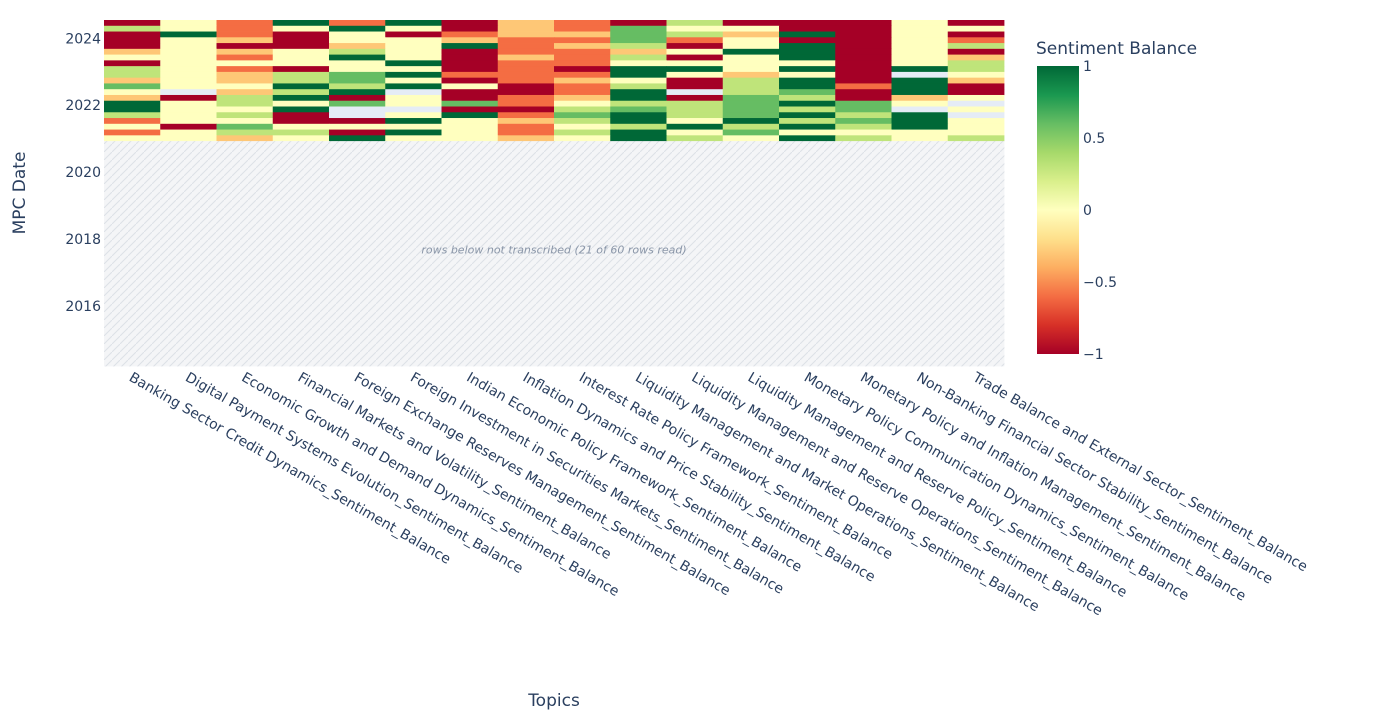  Describe the element at coordinates (1100, 283) in the screenshot. I see `colorbar-tick-label: −0.5` at that location.